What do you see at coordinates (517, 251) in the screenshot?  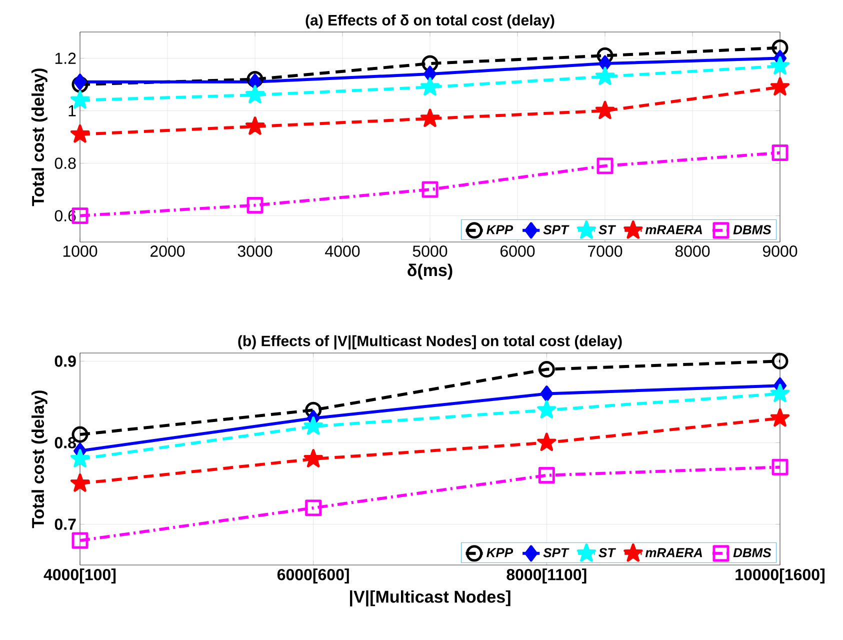 I see `x-tick-label: 6000` at bounding box center [517, 251].